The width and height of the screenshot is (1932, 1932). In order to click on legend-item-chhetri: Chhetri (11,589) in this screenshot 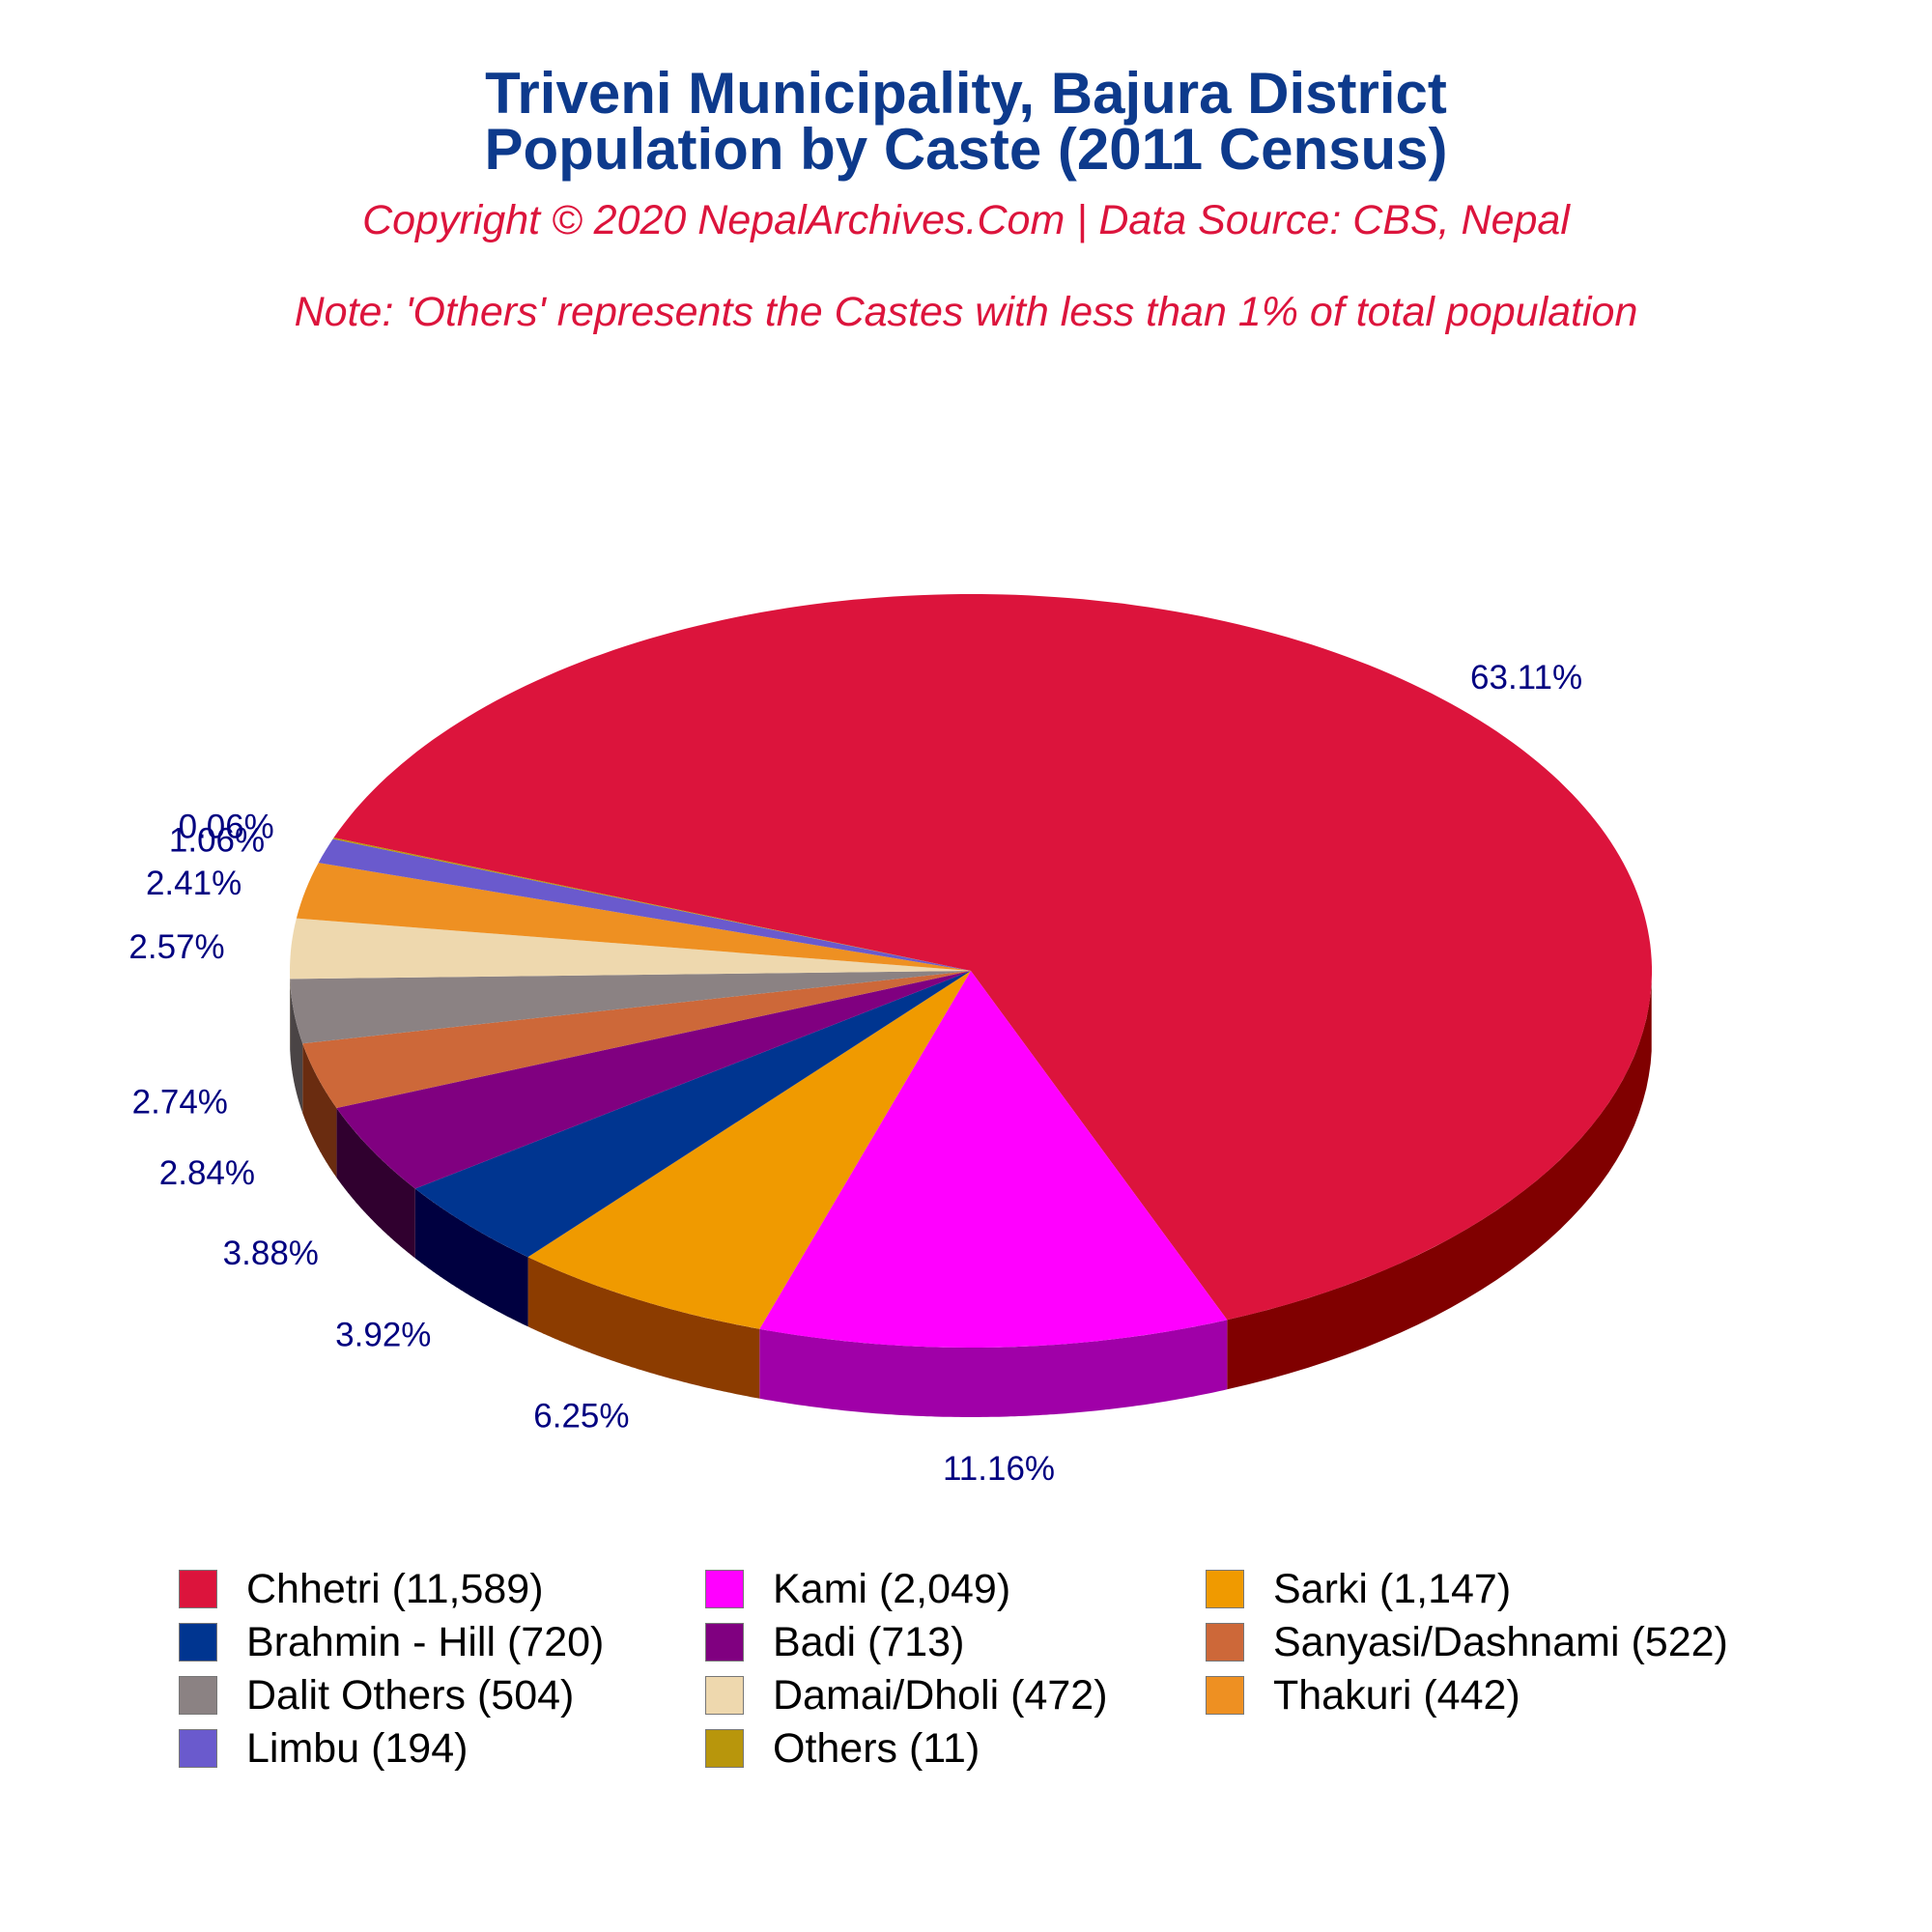, I will do `click(361, 1589)`.